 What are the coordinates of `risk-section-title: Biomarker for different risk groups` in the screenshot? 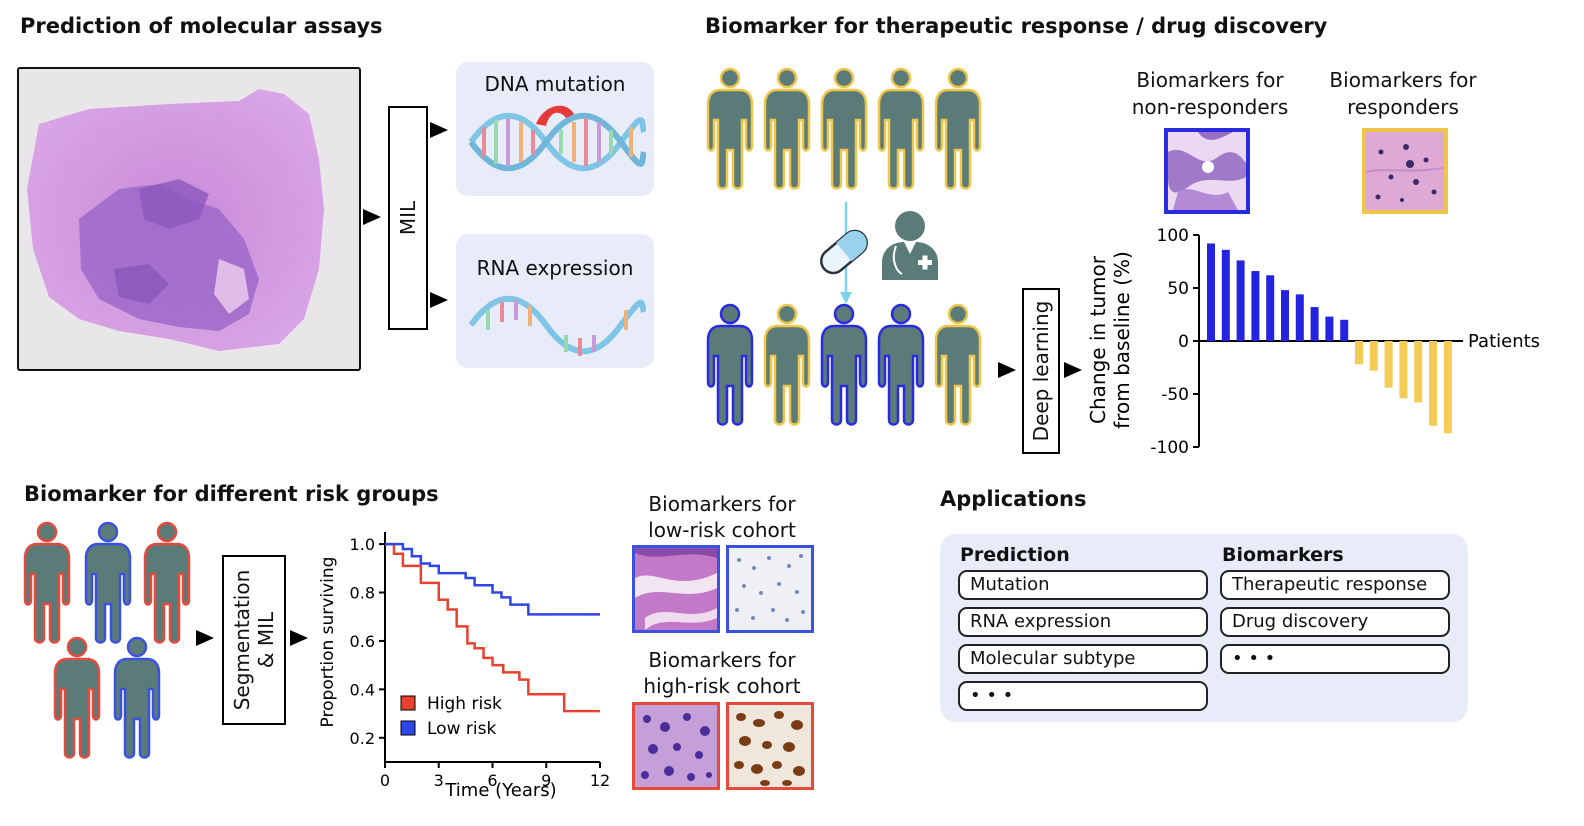 It's located at (231, 494).